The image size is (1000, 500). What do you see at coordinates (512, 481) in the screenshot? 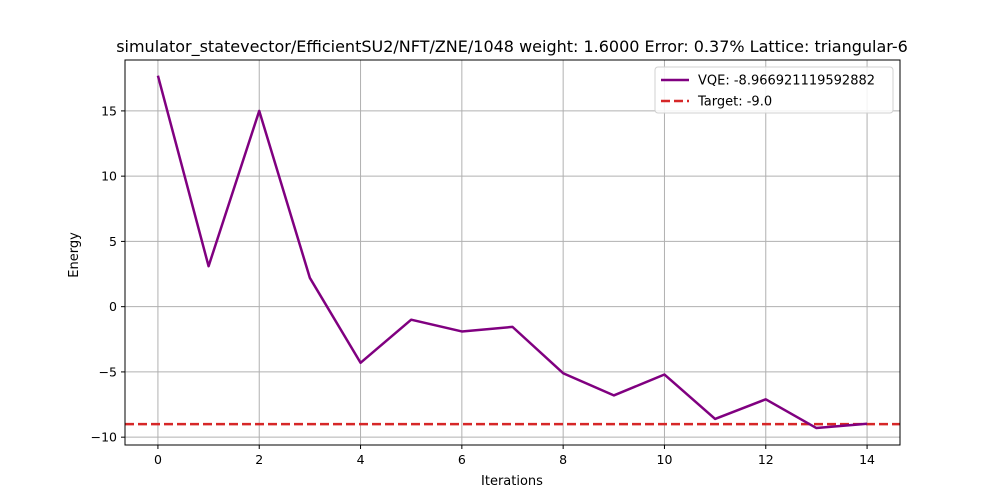
I see `x-axis-label: Iterations` at bounding box center [512, 481].